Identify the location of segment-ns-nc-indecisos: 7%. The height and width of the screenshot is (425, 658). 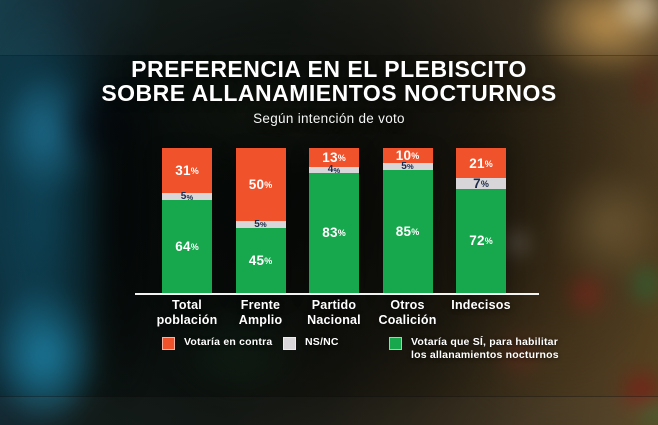
(481, 184).